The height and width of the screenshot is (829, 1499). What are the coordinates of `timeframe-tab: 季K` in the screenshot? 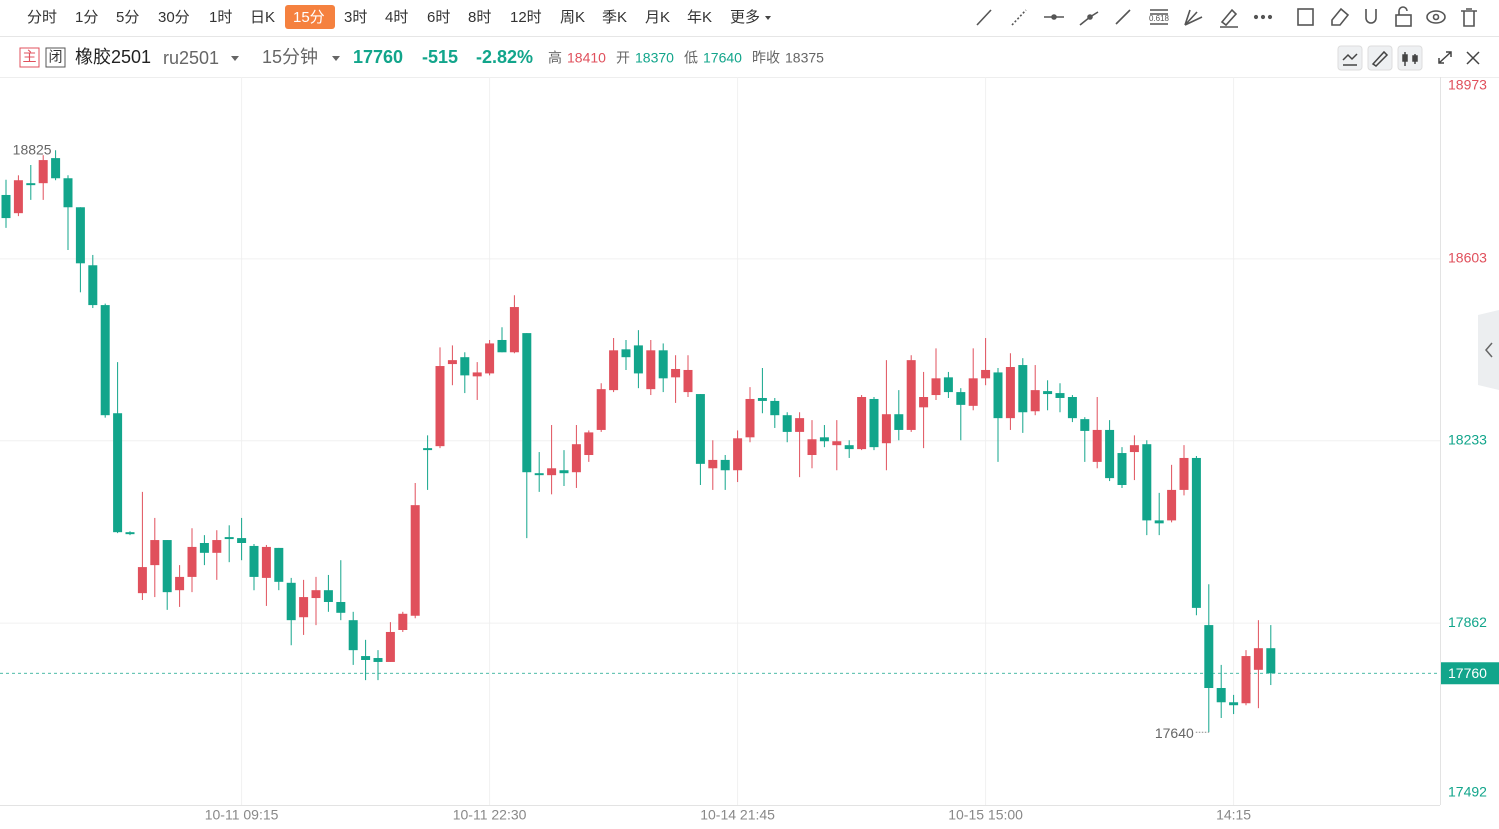 It's located at (614, 17).